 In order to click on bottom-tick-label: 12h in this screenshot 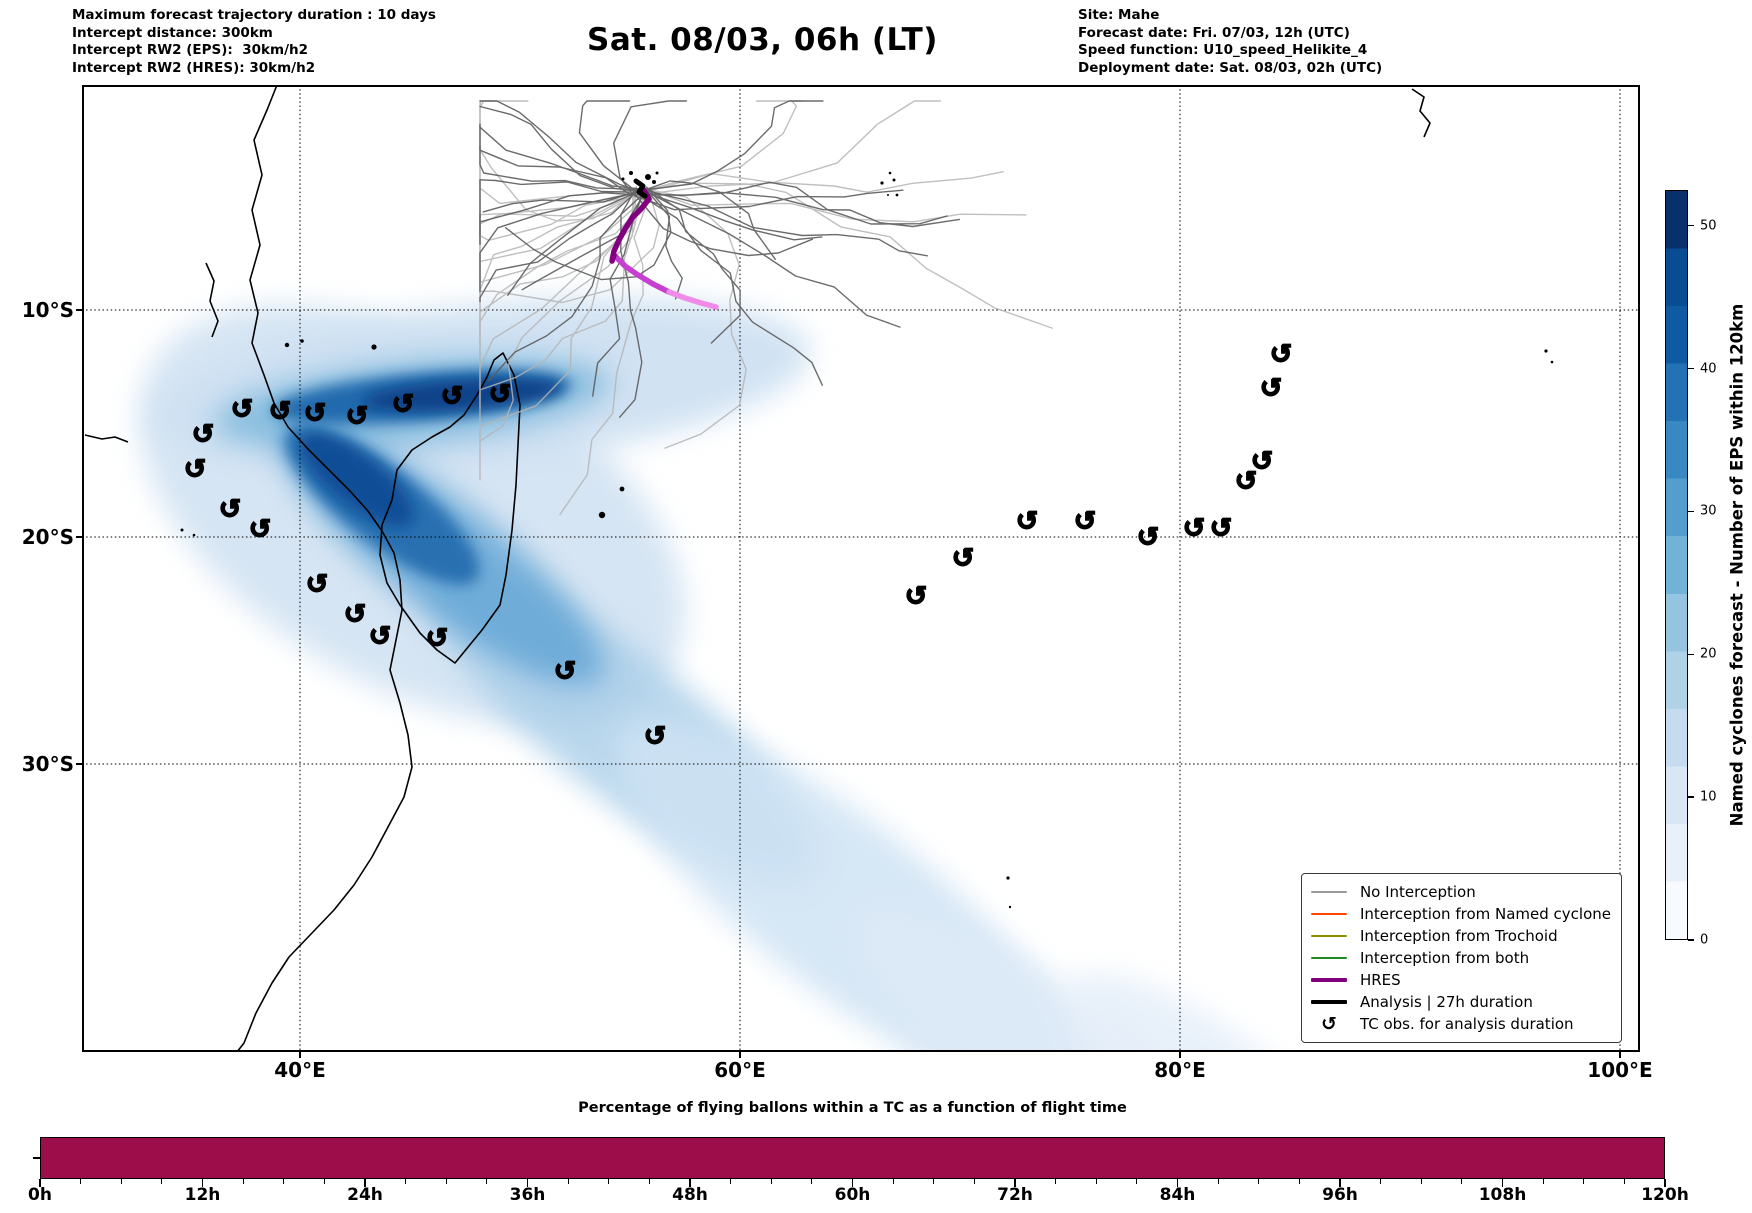, I will do `click(202, 1195)`.